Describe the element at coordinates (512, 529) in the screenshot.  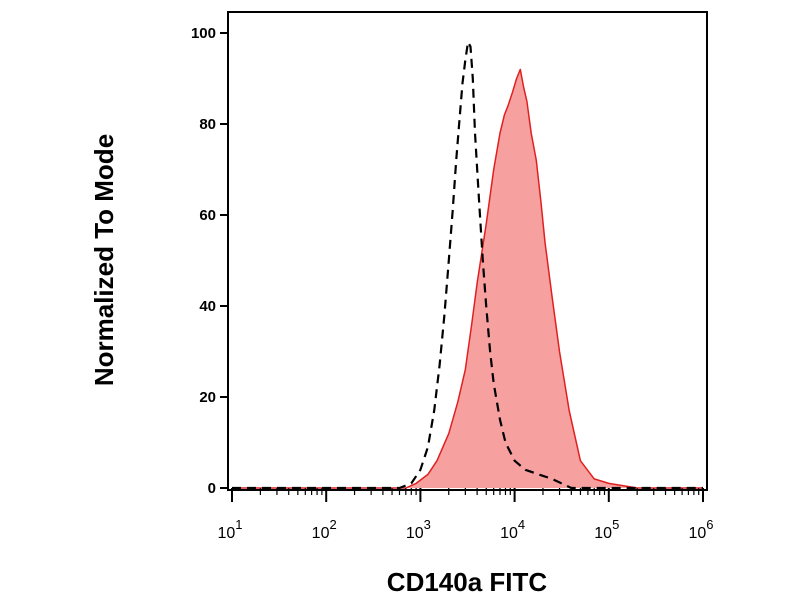
I see `x-tick-label: 10⁴` at that location.